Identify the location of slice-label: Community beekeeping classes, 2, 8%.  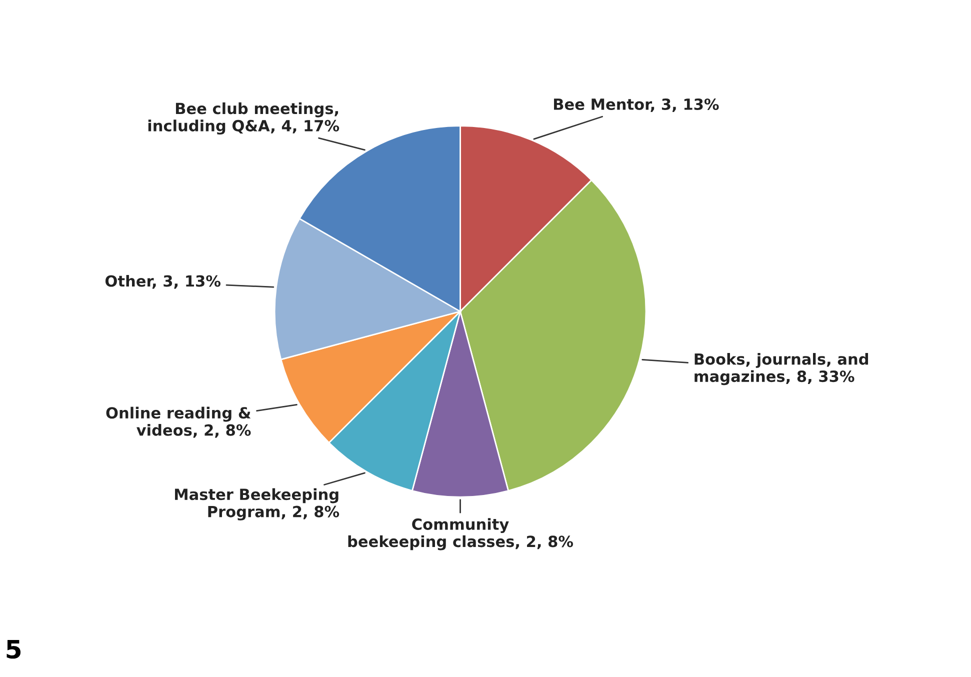
(461, 534).